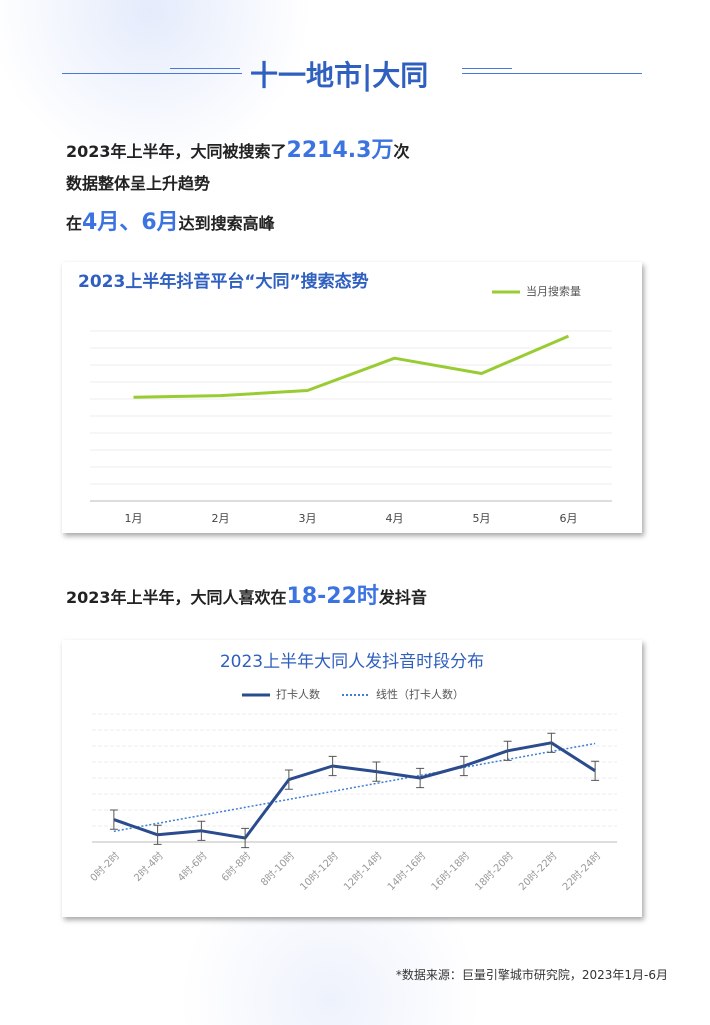 This screenshot has width=710, height=1025. What do you see at coordinates (352, 662) in the screenshot?
I see `chart-title: 2023上半年大同人发抖音时段分布` at bounding box center [352, 662].